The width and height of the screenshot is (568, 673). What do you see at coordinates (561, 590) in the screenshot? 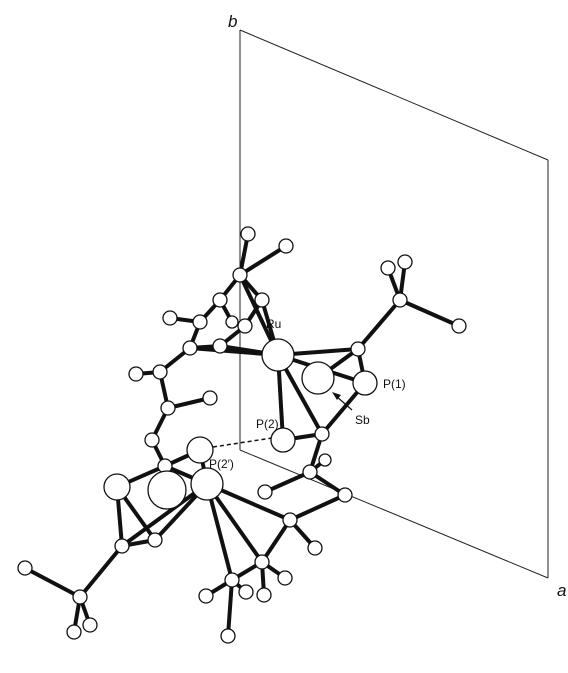
I see `axis-label: a` at bounding box center [561, 590].